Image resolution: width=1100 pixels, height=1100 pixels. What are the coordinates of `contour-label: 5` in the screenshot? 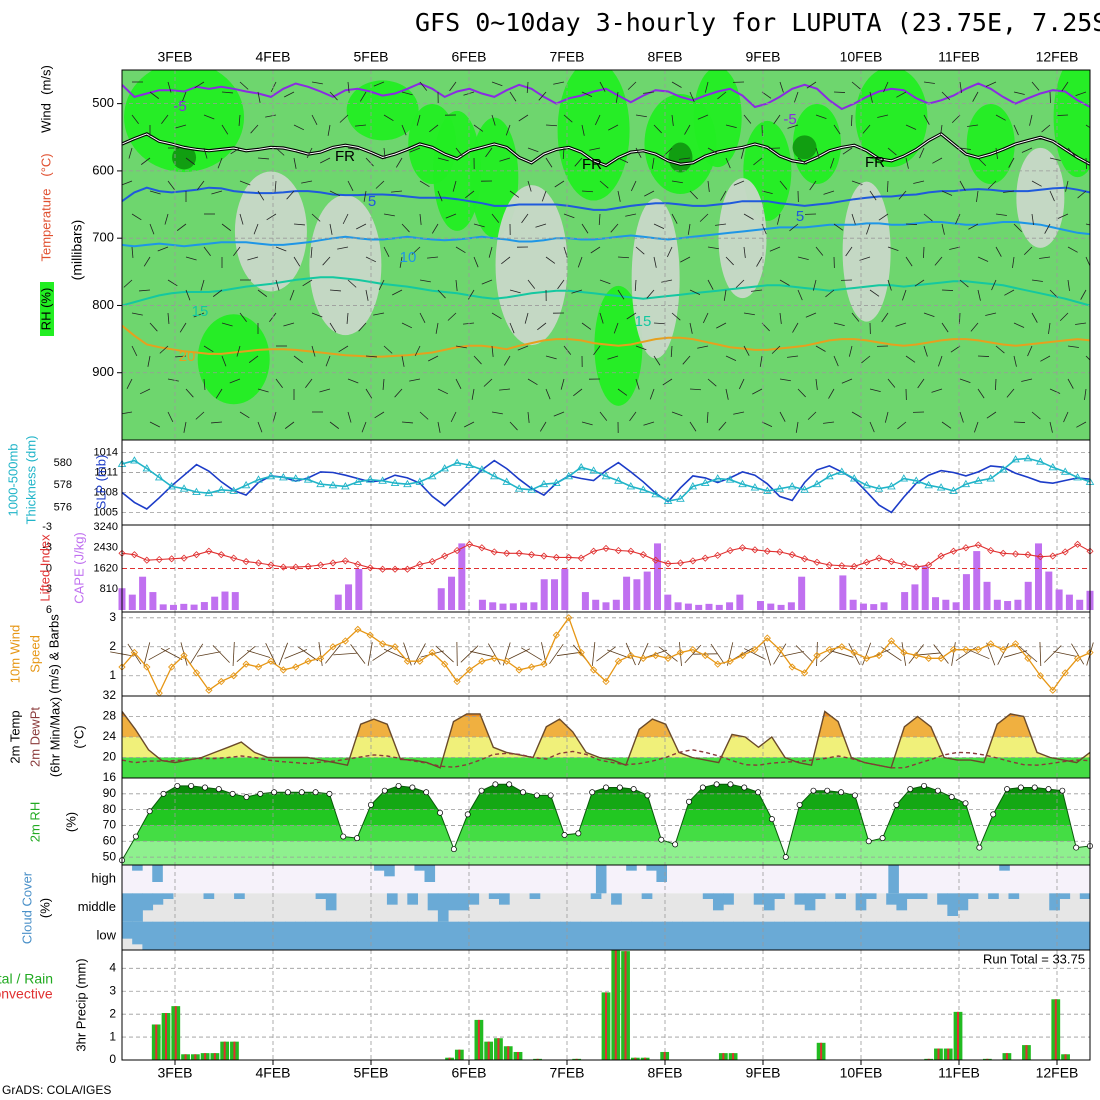 It's located at (800, 216).